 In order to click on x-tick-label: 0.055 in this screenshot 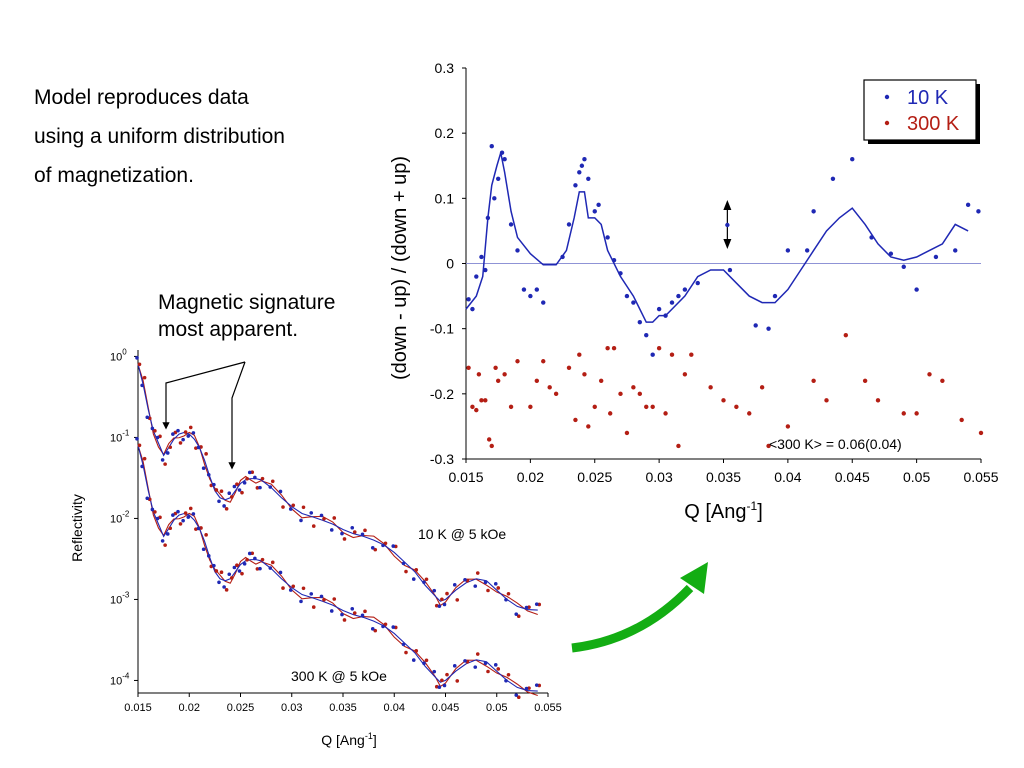, I will do `click(980, 477)`.